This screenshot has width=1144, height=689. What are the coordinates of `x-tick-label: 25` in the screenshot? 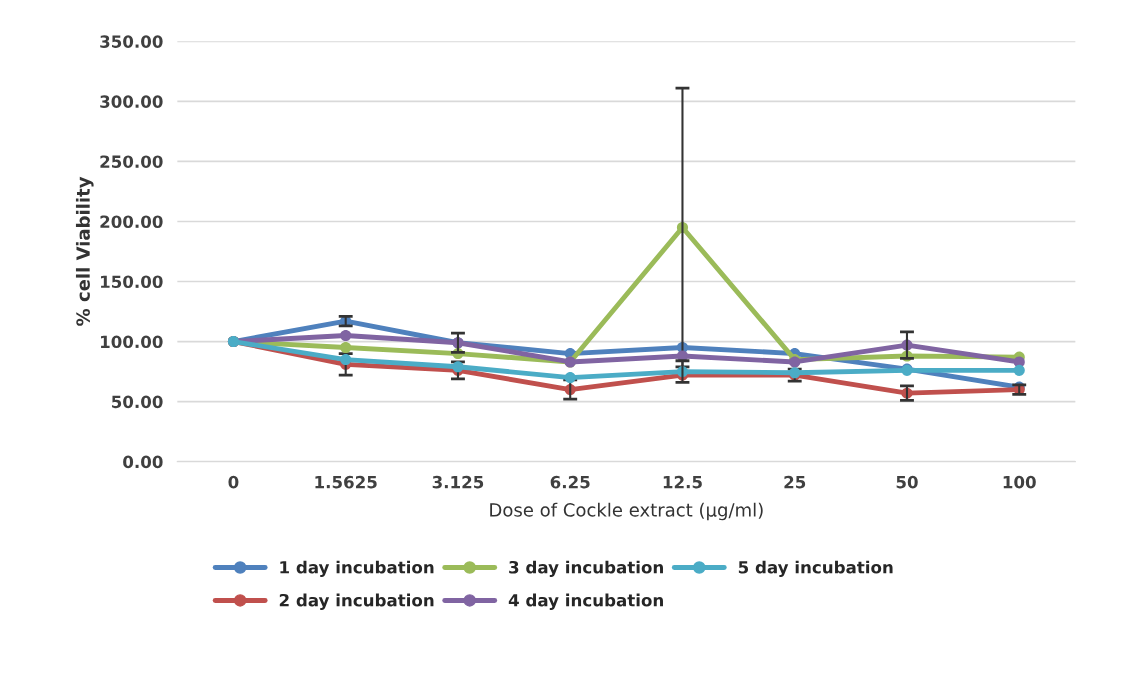 It's located at (795, 482).